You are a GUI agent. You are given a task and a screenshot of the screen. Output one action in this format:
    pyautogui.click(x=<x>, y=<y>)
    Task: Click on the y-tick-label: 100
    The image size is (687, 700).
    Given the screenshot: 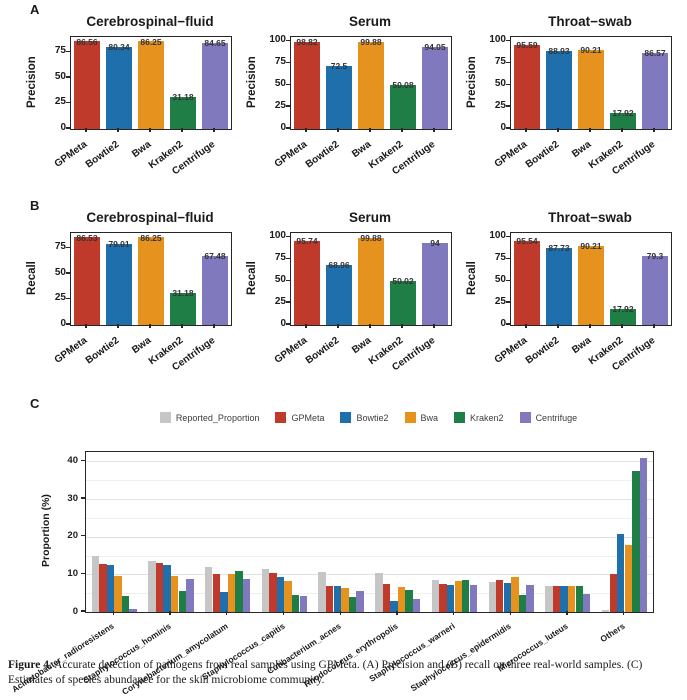 What is the action you would take?
    pyautogui.click(x=277, y=40)
    